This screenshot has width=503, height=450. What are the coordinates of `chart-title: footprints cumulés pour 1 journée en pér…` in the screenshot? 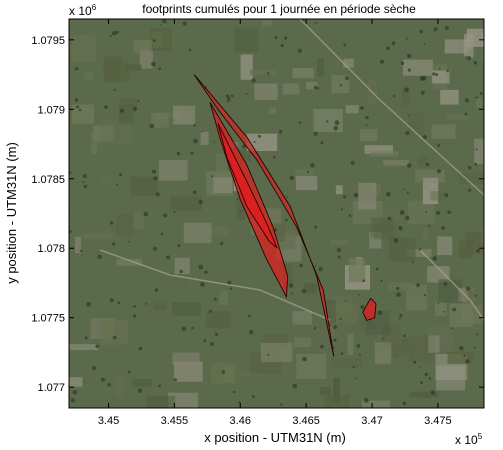 It's located at (279, 9).